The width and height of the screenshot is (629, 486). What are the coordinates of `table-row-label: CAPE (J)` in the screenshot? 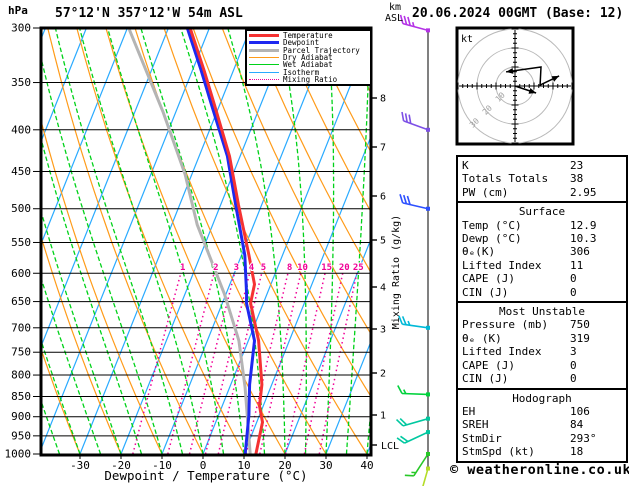 It's located at (488, 365).